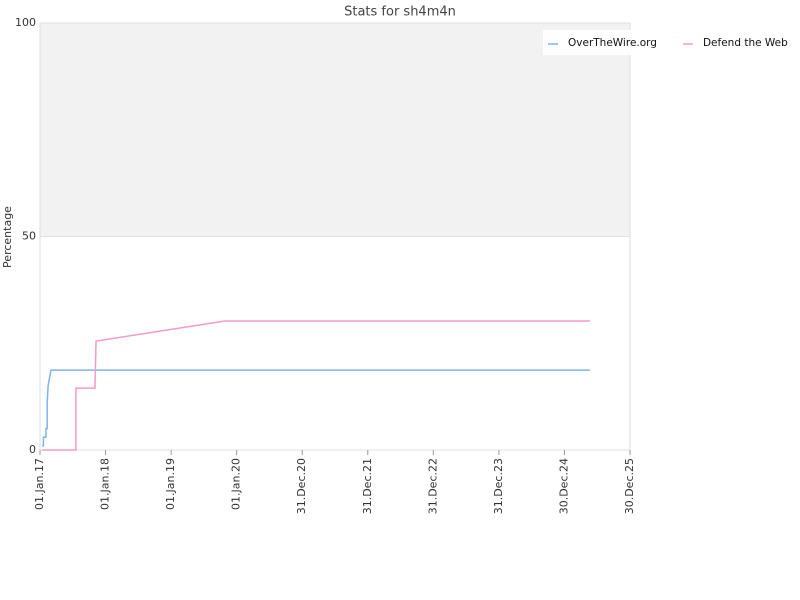 Image resolution: width=800 pixels, height=600 pixels. What do you see at coordinates (170, 484) in the screenshot?
I see `x-tick-label: 01.Jan.19` at bounding box center [170, 484].